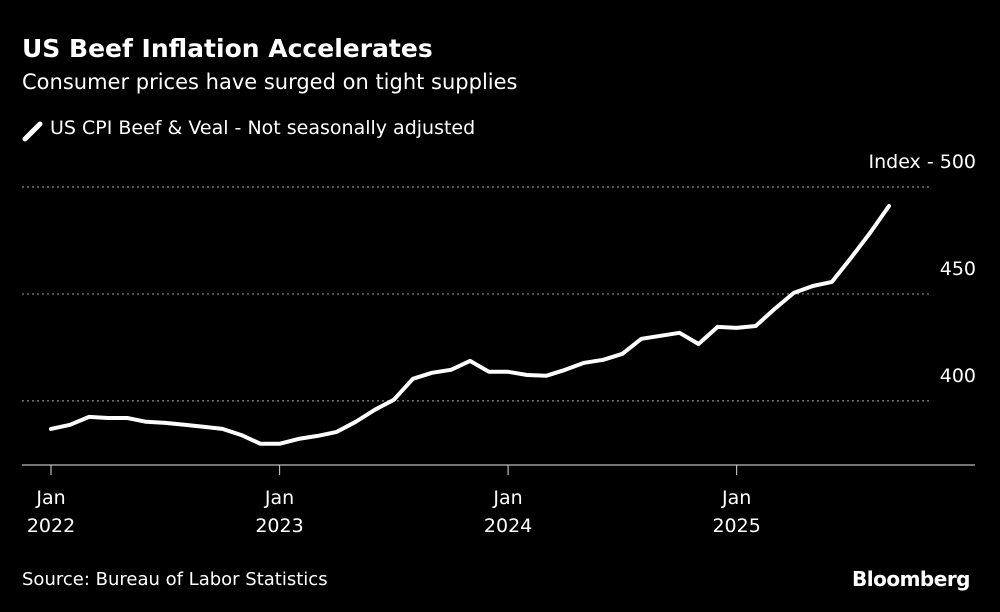 The height and width of the screenshot is (612, 1000). Describe the element at coordinates (922, 162) in the screenshot. I see `y-tick-label: Index - 500` at that location.